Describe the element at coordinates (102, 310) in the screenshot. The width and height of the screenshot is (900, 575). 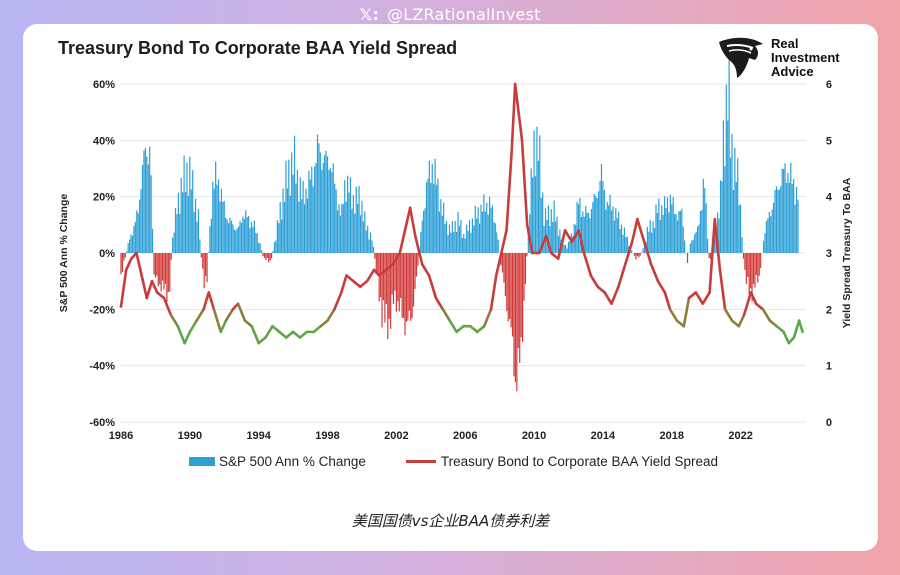
I see `y-tick-label-left: -20%` at that location.